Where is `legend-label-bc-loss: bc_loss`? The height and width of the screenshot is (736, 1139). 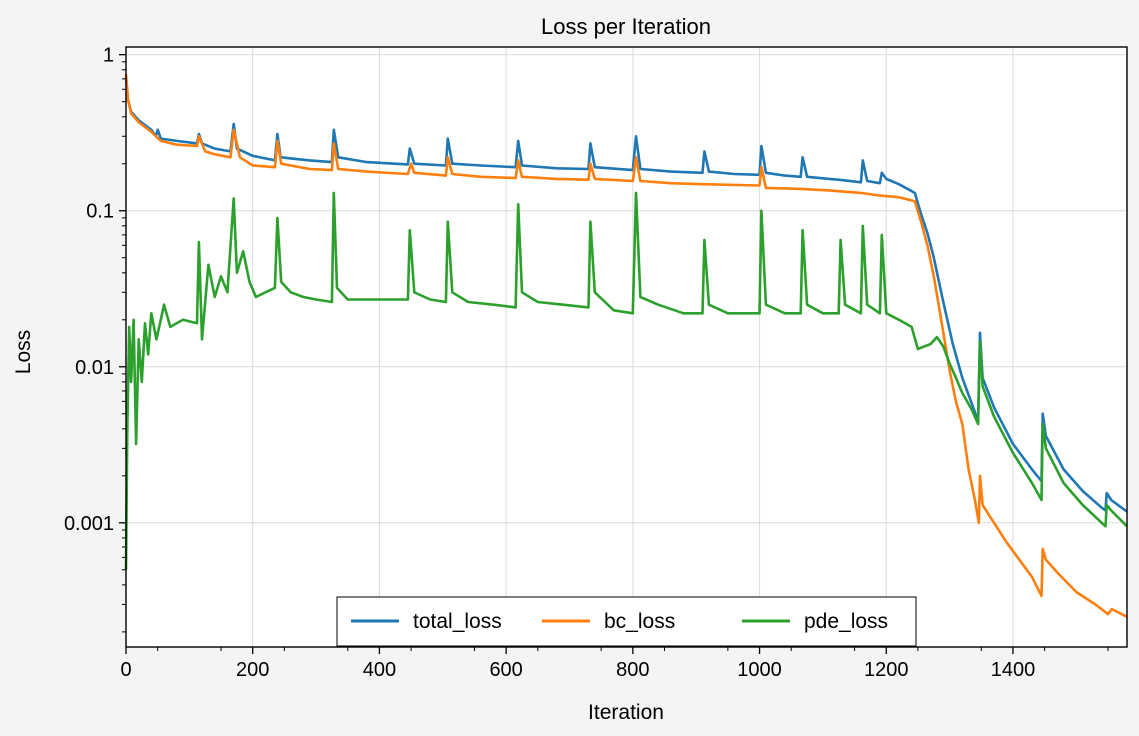
legend-label-bc-loss: bc_loss is located at coordinates (639, 621).